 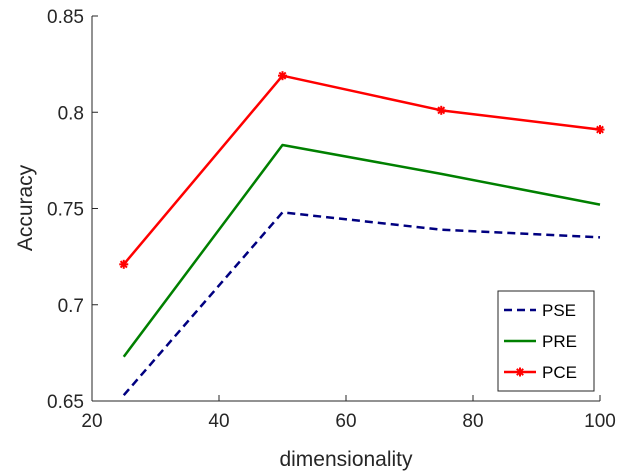 What do you see at coordinates (559, 372) in the screenshot?
I see `legend-label-pce: PCE` at bounding box center [559, 372].